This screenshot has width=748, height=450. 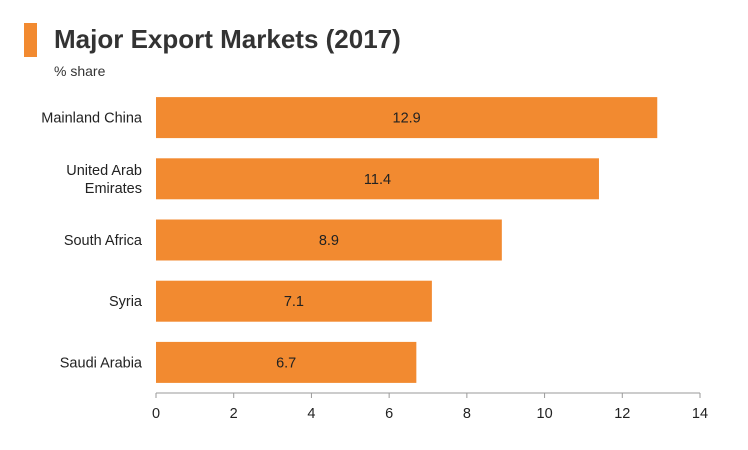 What do you see at coordinates (700, 414) in the screenshot?
I see `x-tick-label: 14` at bounding box center [700, 414].